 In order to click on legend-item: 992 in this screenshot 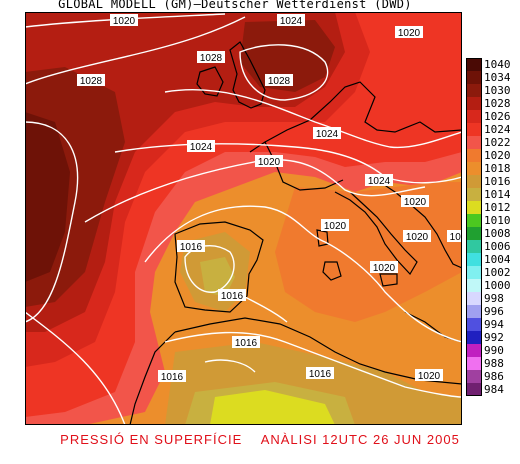, I will do `click(493, 337)`.